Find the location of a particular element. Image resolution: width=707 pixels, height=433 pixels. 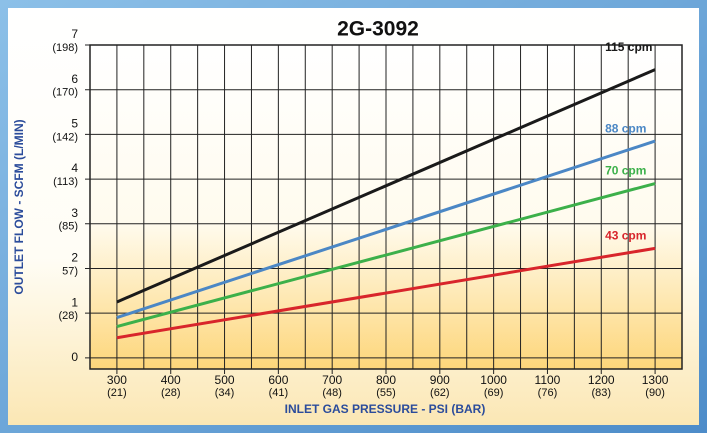

x-tick-label: 1000 is located at coordinates (493, 380).